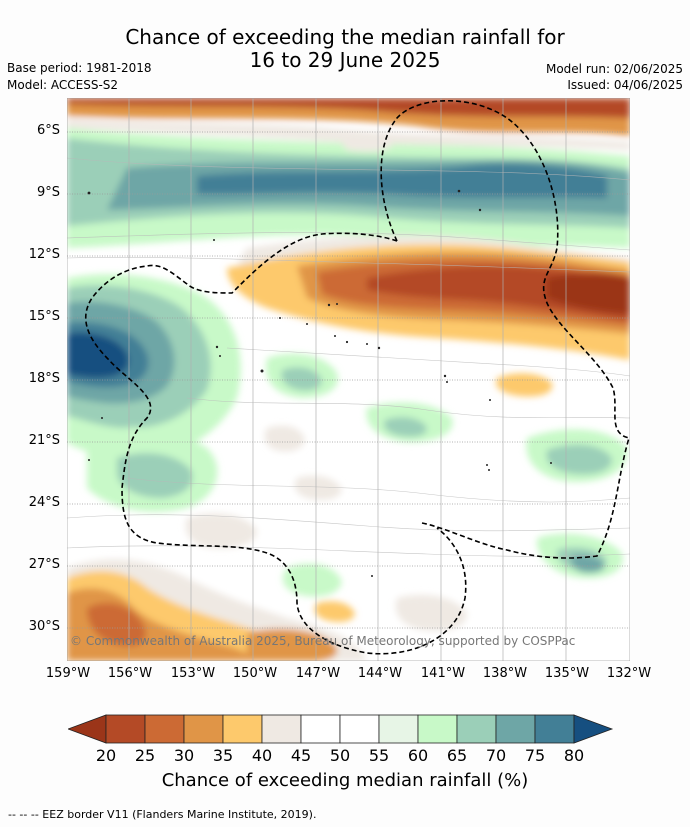 The width and height of the screenshot is (690, 827). I want to click on colorbar-tick-label: 80, so click(574, 755).